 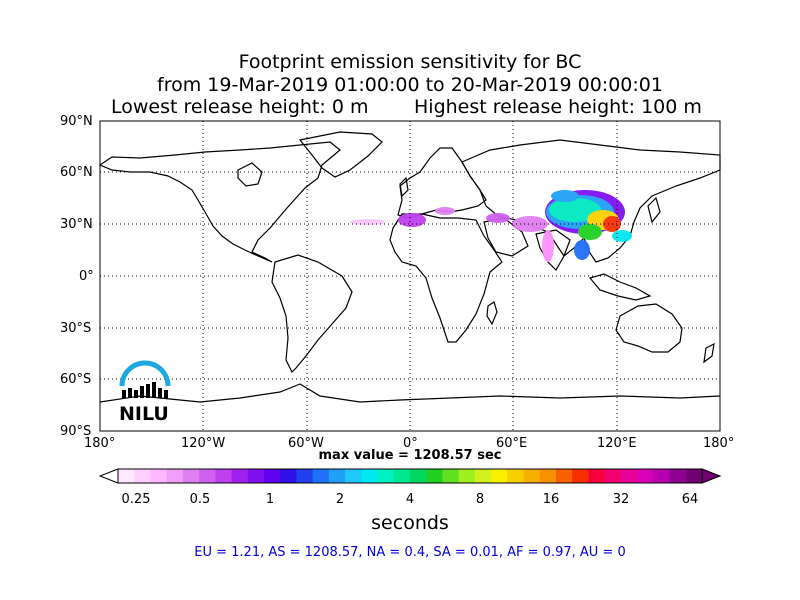 I want to click on greenland-coast, so click(x=340, y=154).